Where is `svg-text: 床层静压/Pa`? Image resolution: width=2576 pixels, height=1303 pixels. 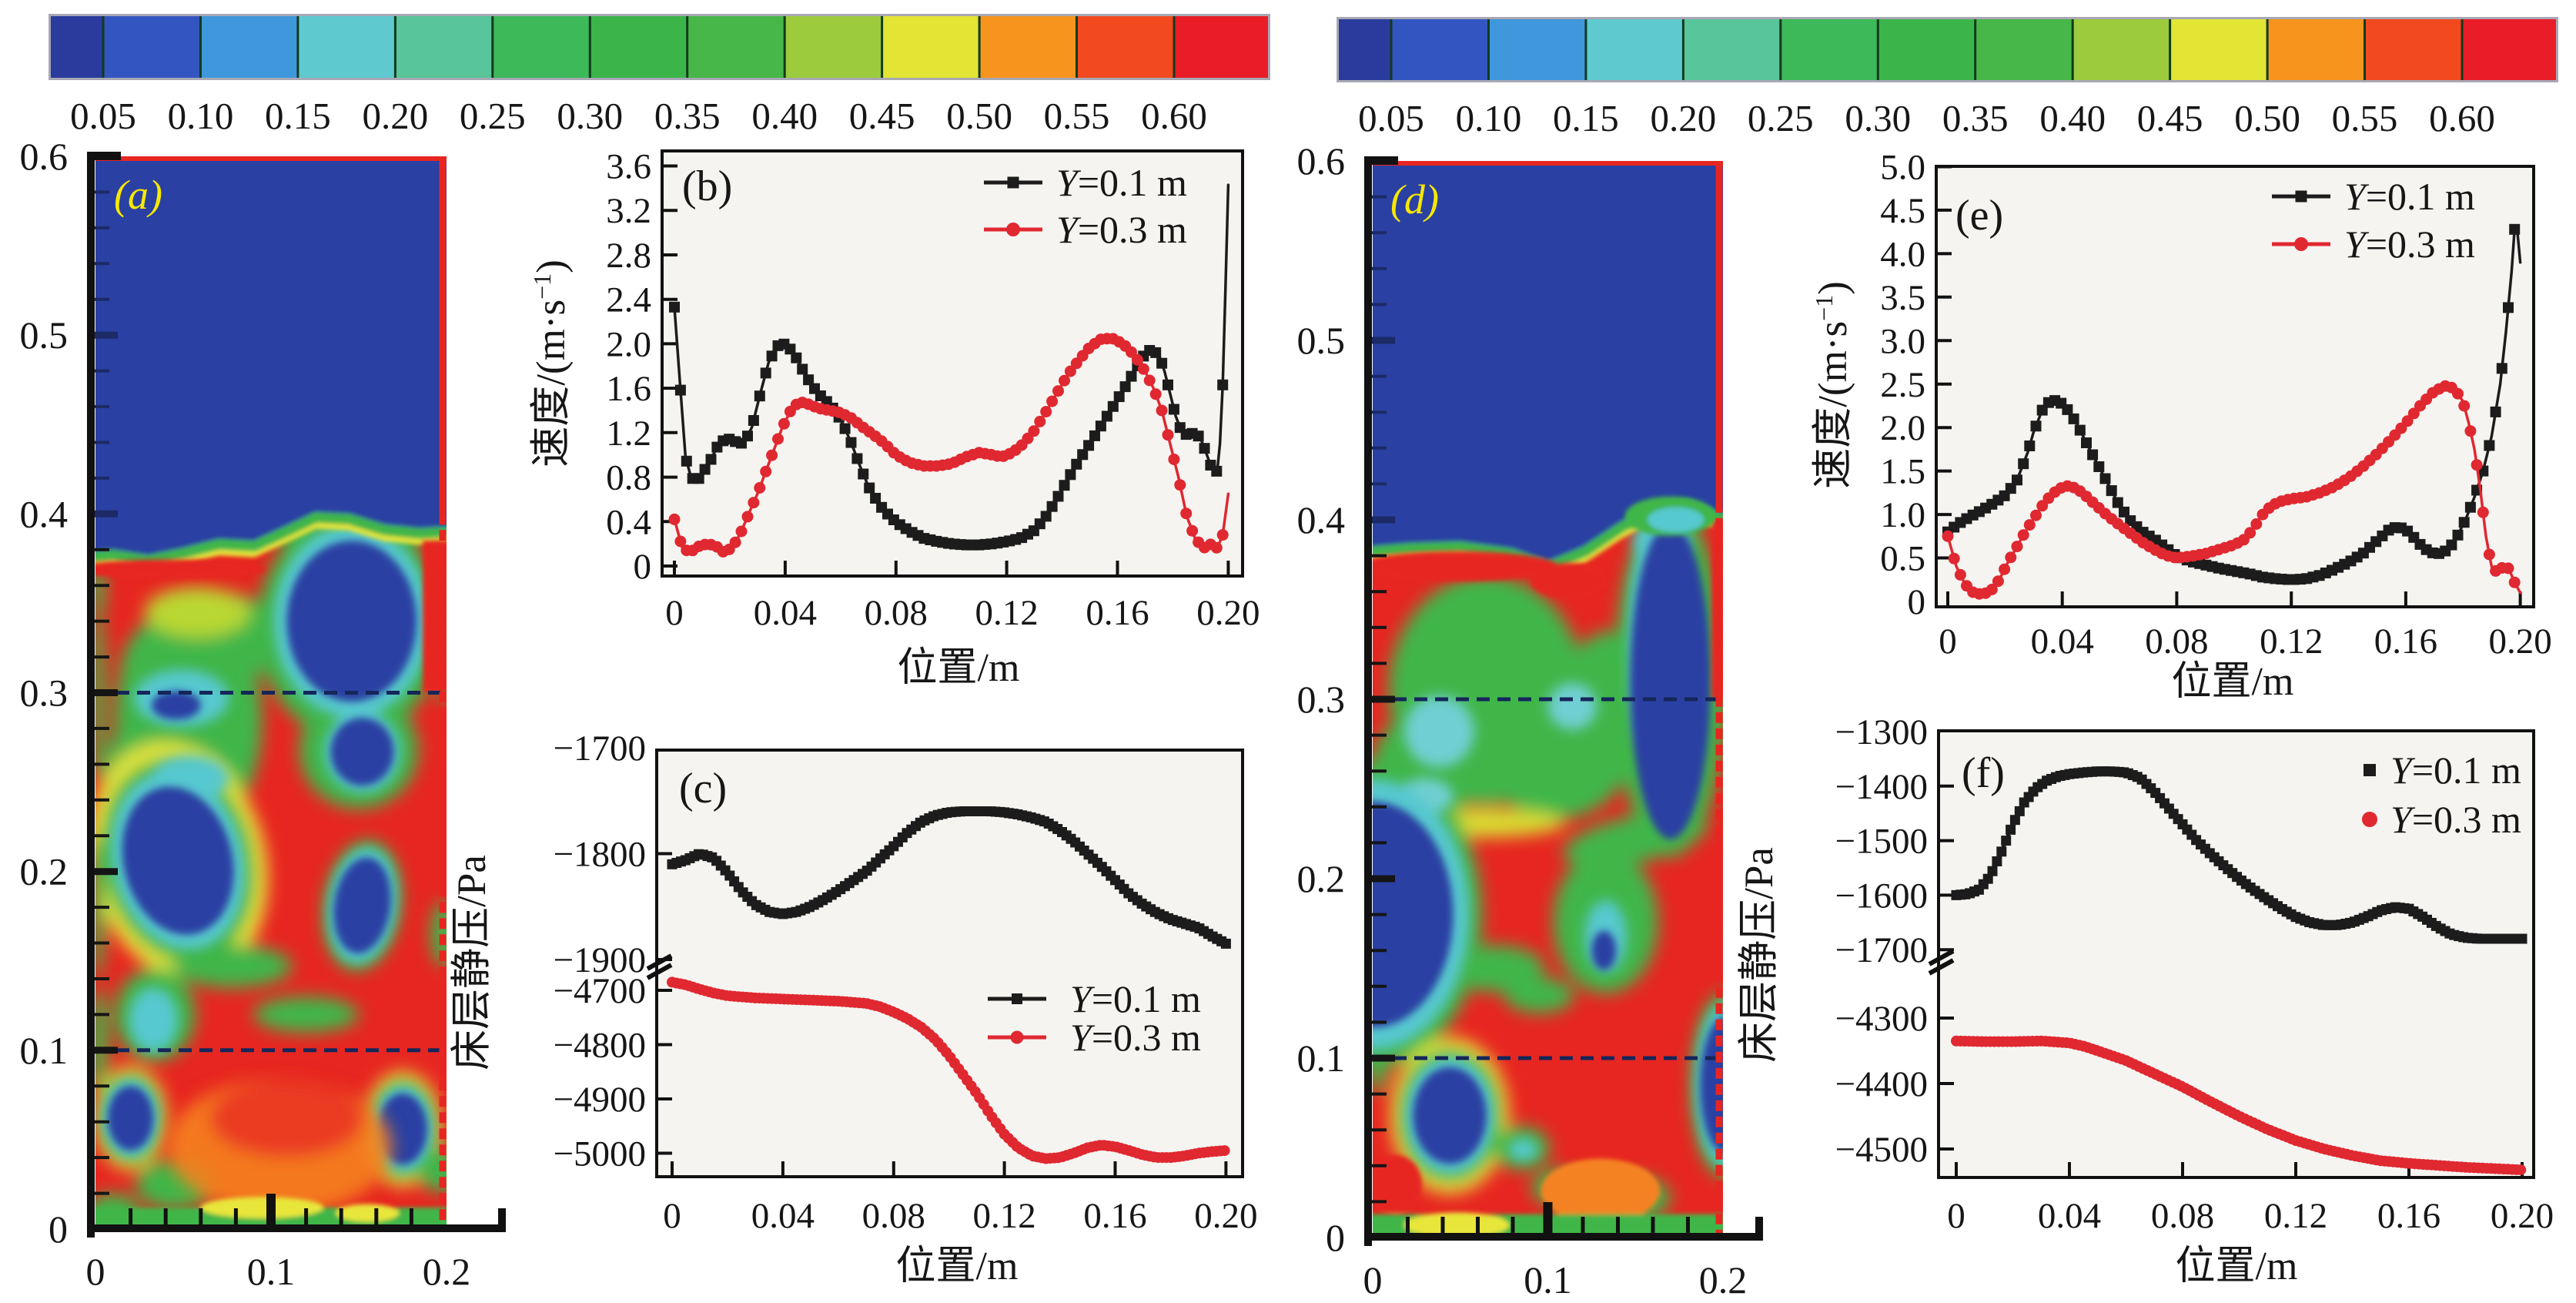
svg-text: 床层静压/Pa is located at coordinates (472, 963).